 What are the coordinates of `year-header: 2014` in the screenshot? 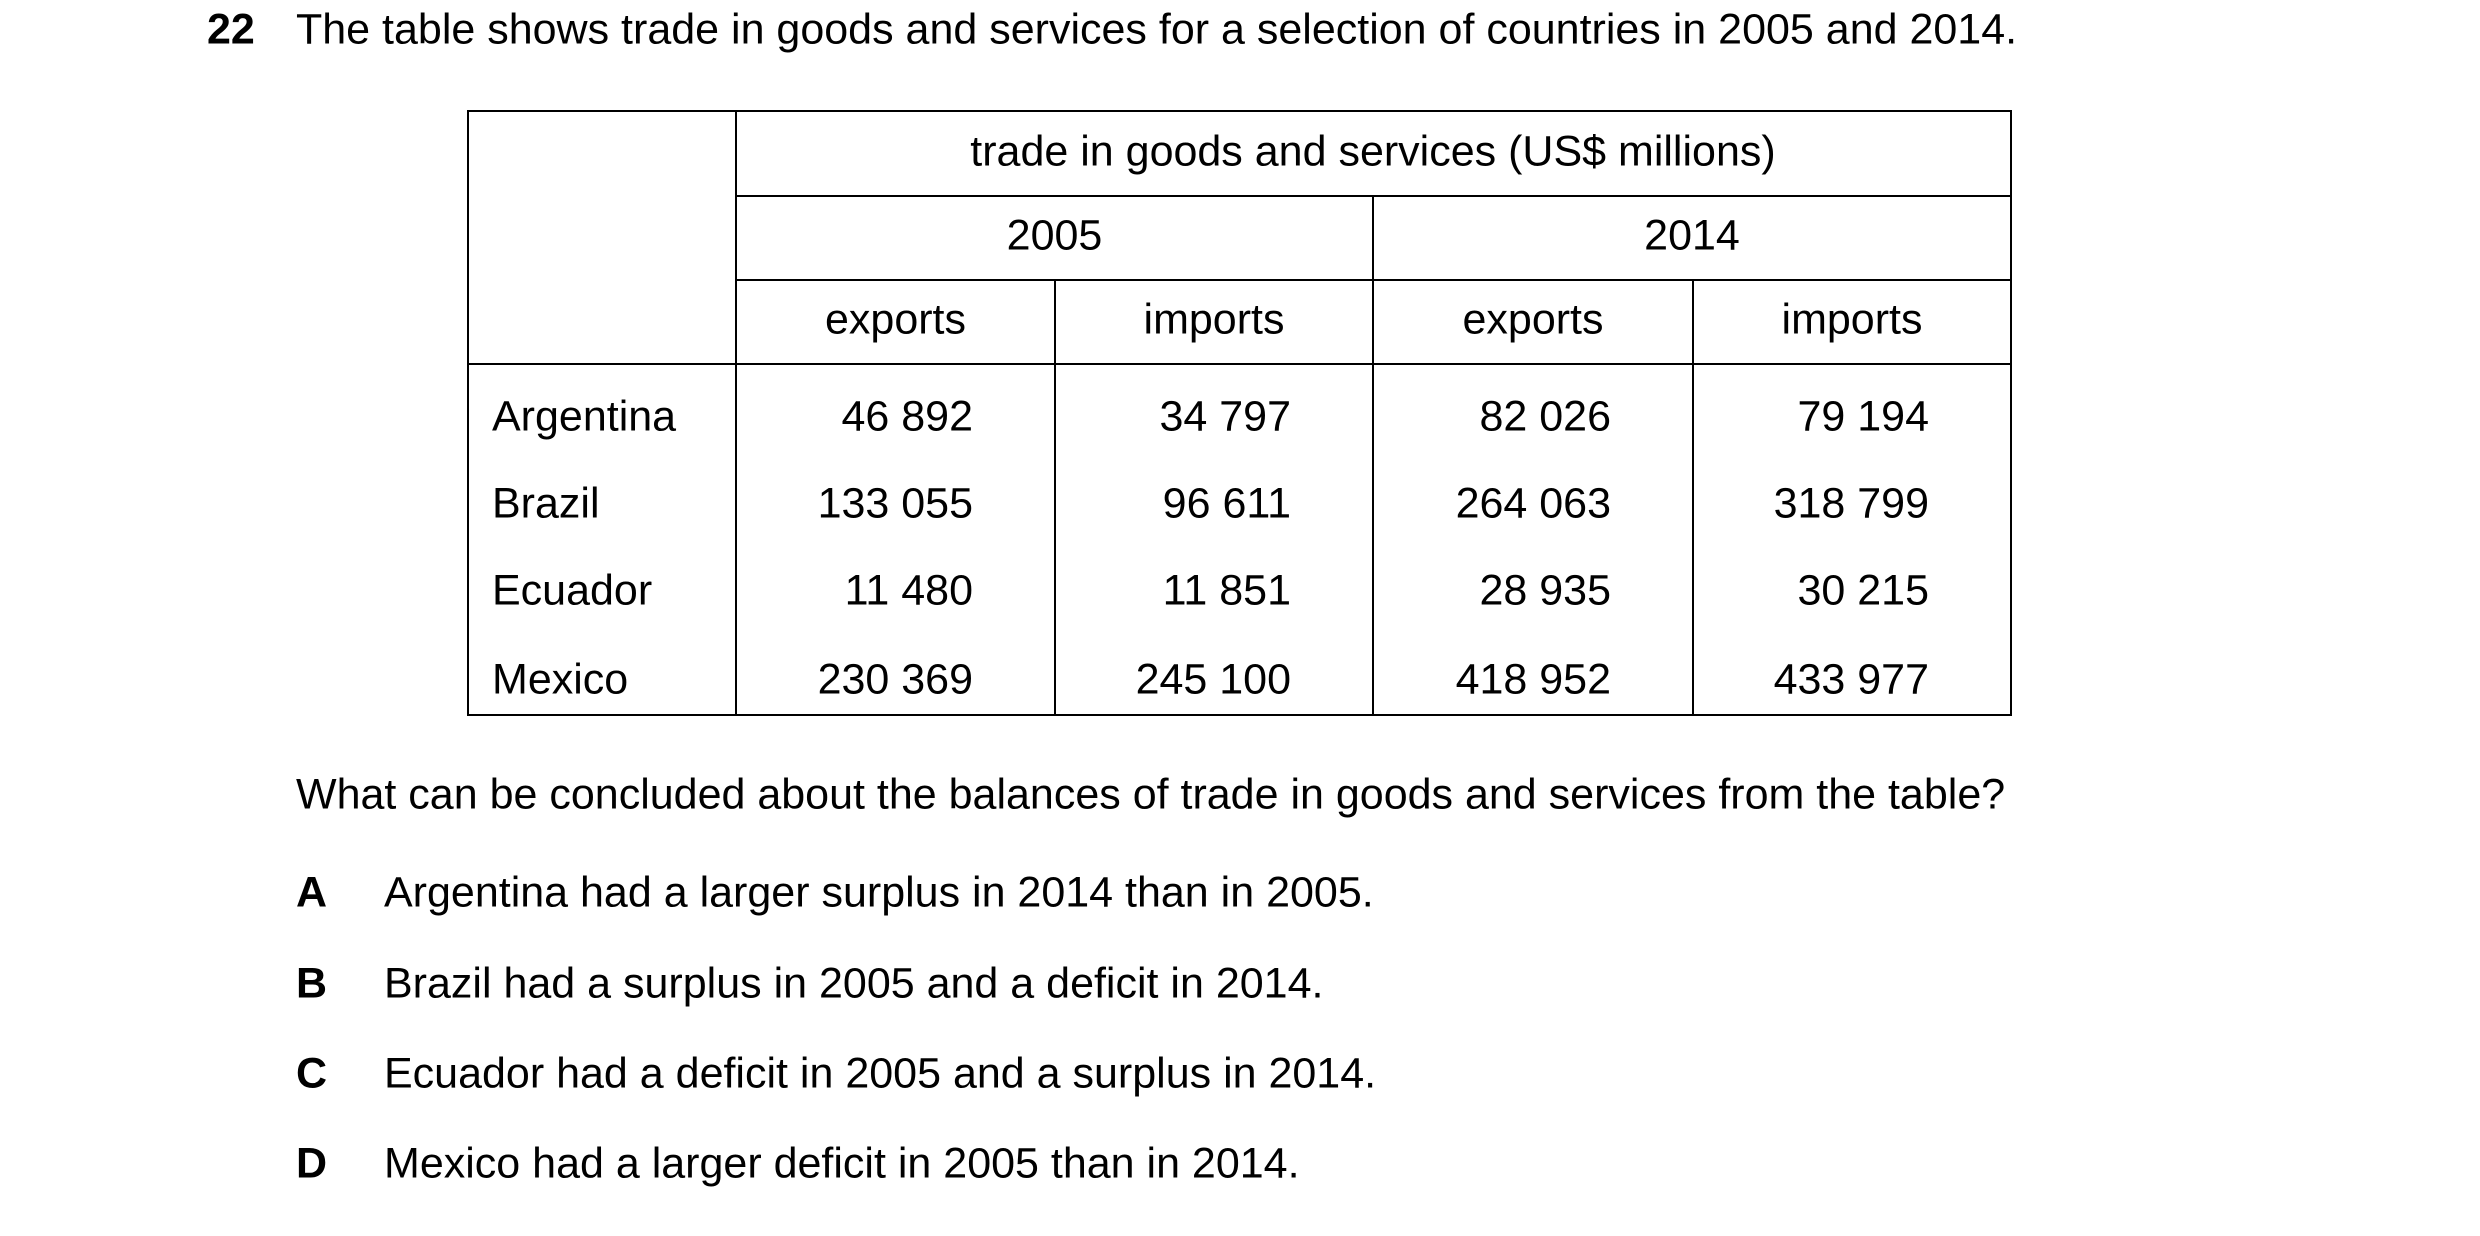 It's located at (1692, 235).